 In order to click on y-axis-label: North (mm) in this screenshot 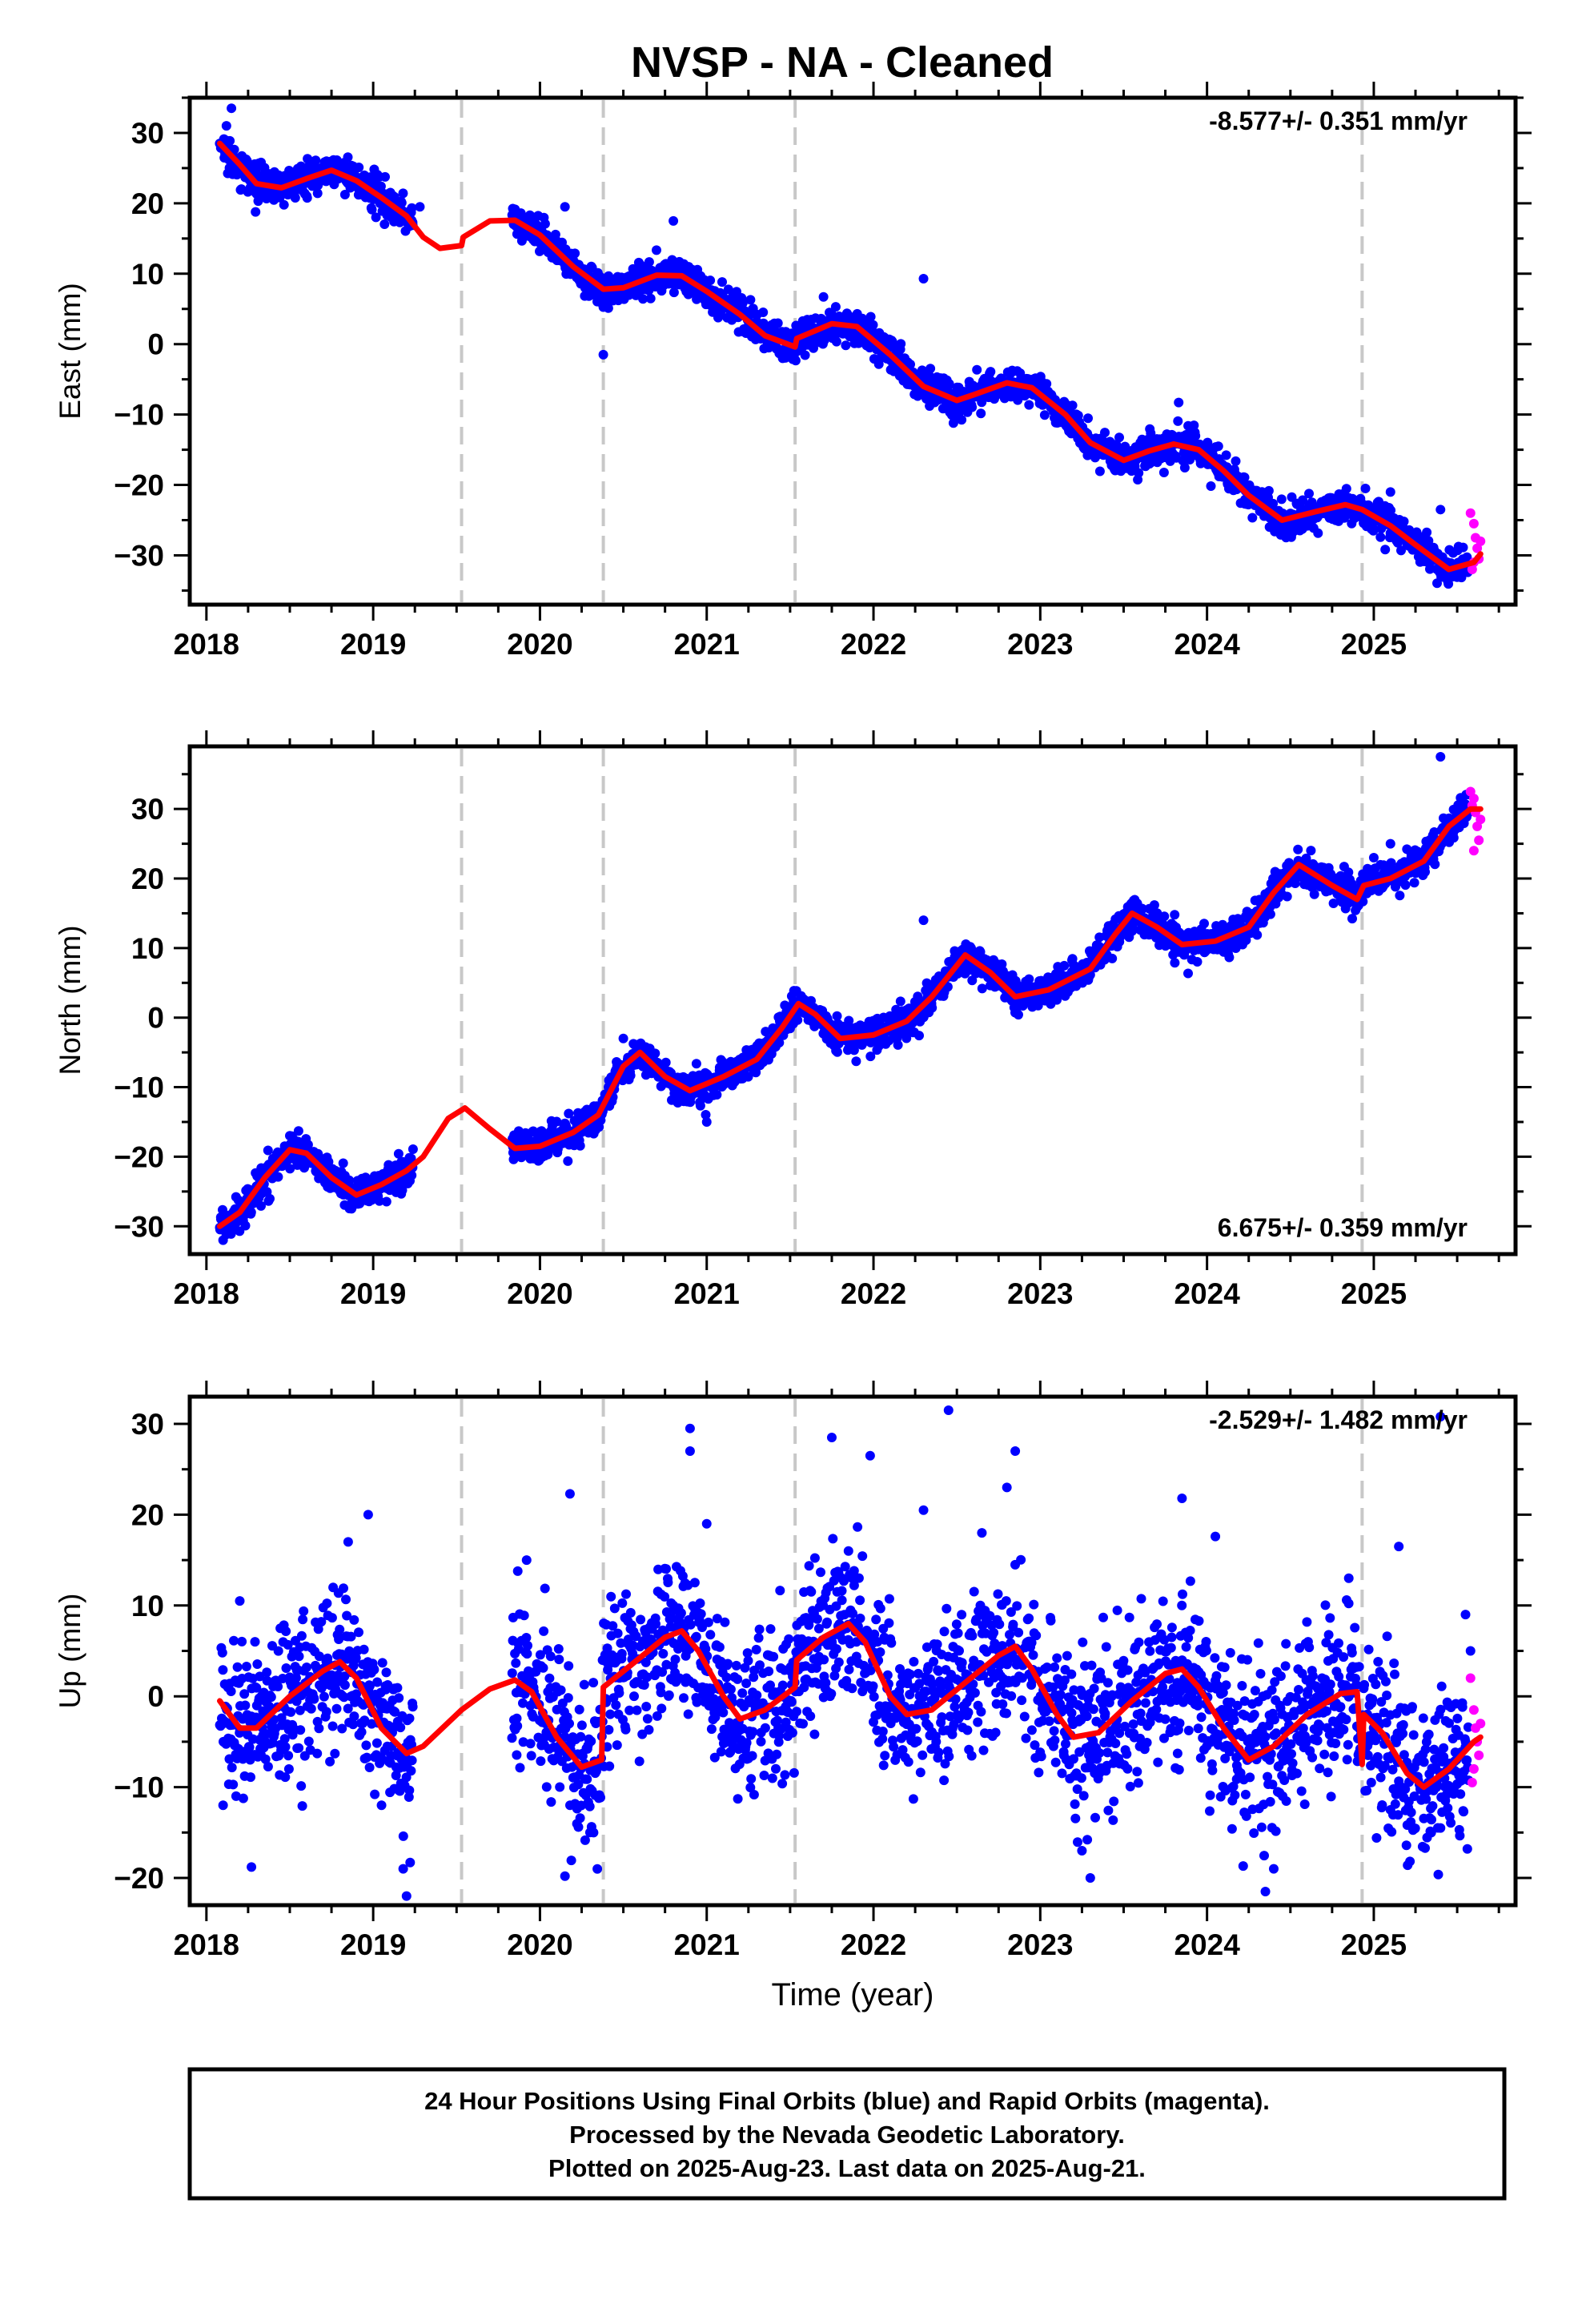, I will do `click(70, 1000)`.